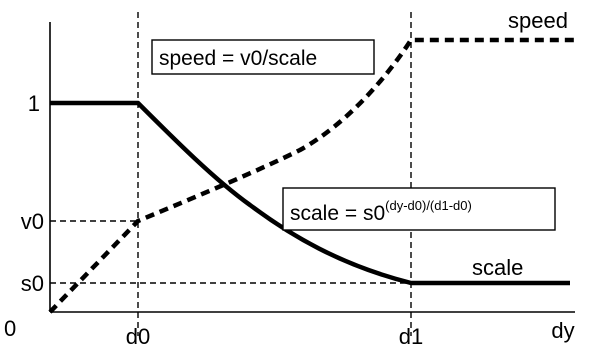 The width and height of the screenshot is (590, 351). I want to click on scale-formula-exponent: (dy-d0)/(d1-d0), so click(428, 205).